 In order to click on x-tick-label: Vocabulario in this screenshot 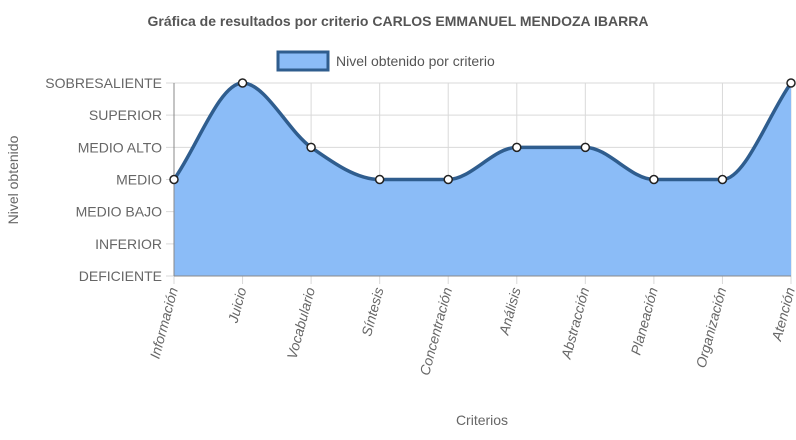, I will do `click(301, 322)`.